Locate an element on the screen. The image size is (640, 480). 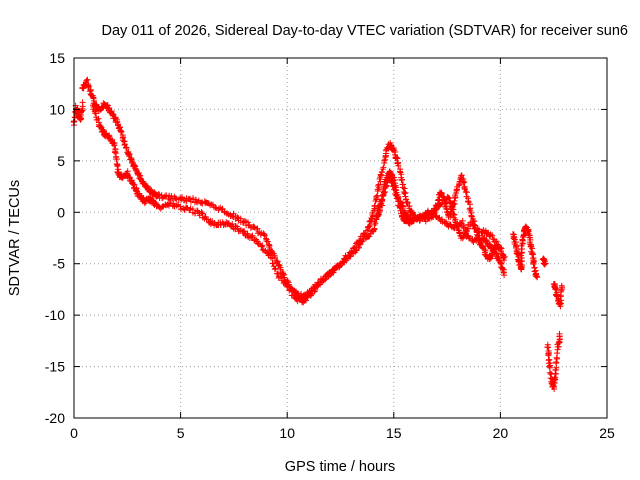
x-tick-label: 0 is located at coordinates (74, 433).